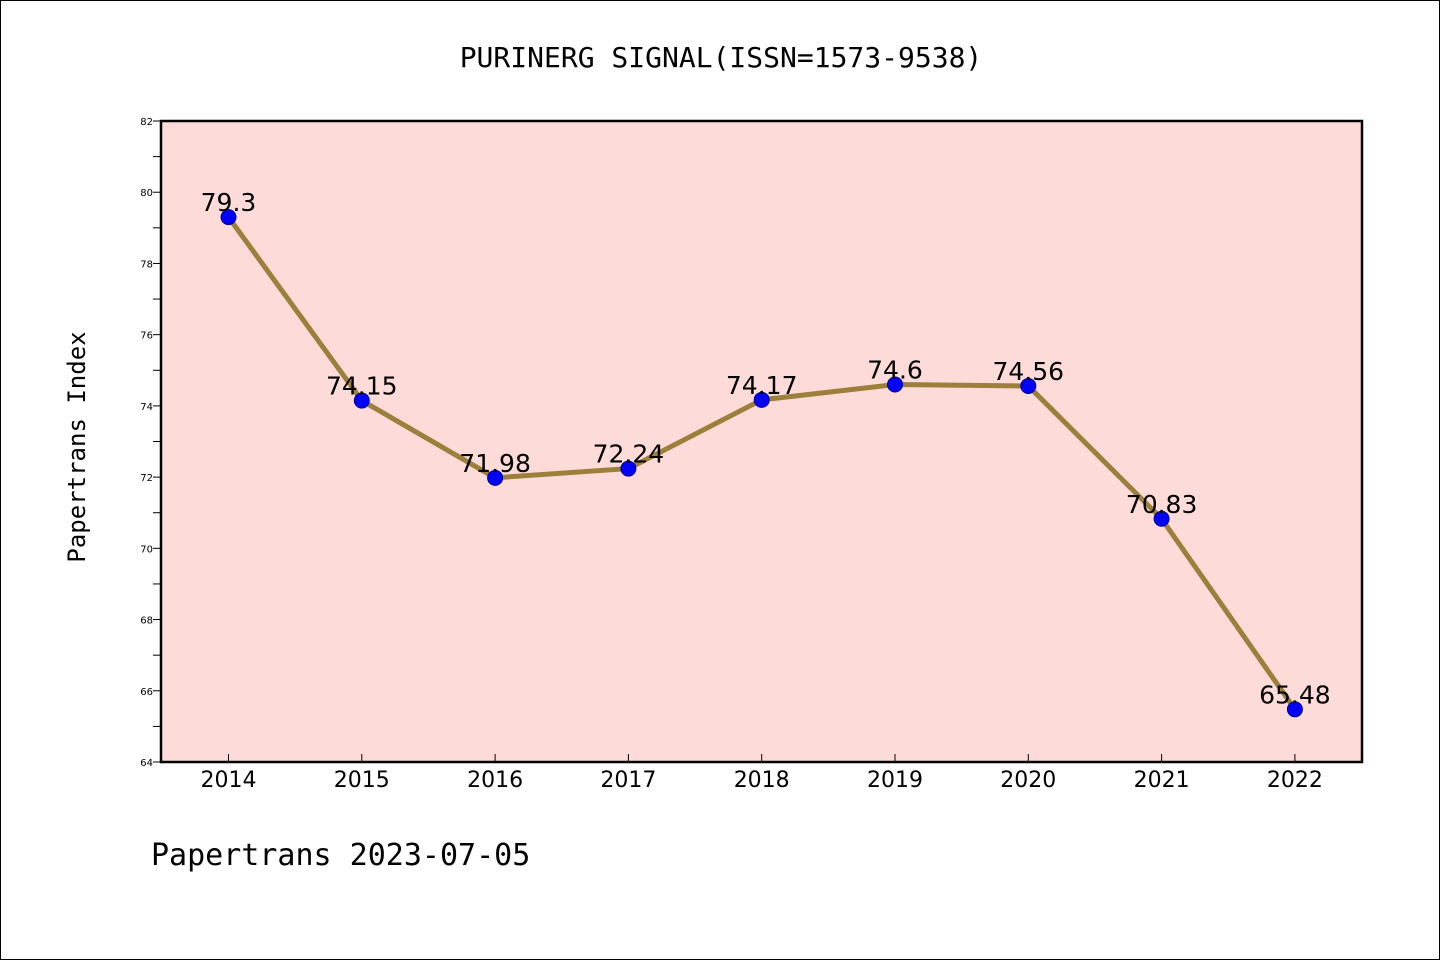 This screenshot has height=960, width=1440. Describe the element at coordinates (721, 57) in the screenshot. I see `chart-title: PURINERG SIGNAL(ISSN=1573-9538)` at that location.